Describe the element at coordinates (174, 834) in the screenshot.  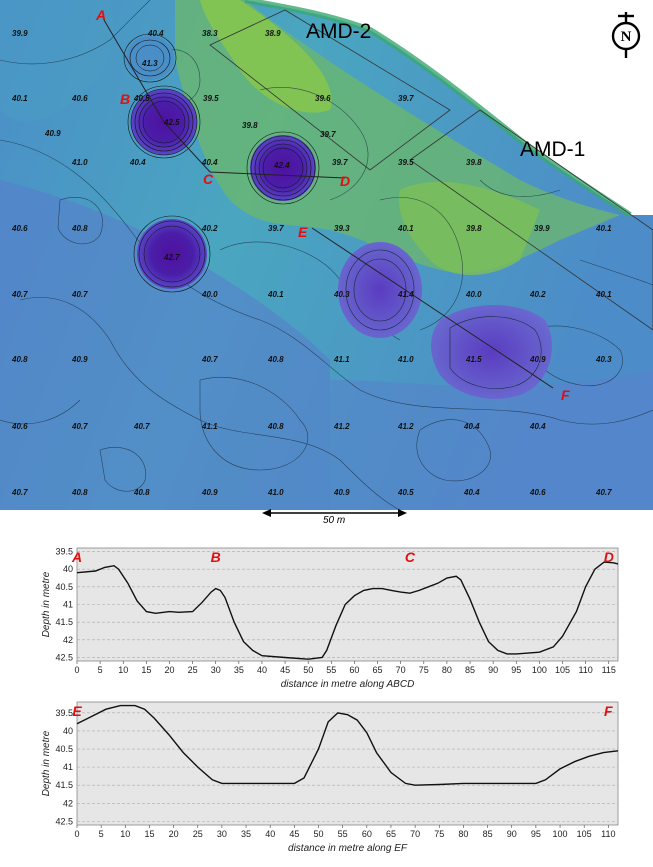
I see `x-tick-label: 20` at that location.